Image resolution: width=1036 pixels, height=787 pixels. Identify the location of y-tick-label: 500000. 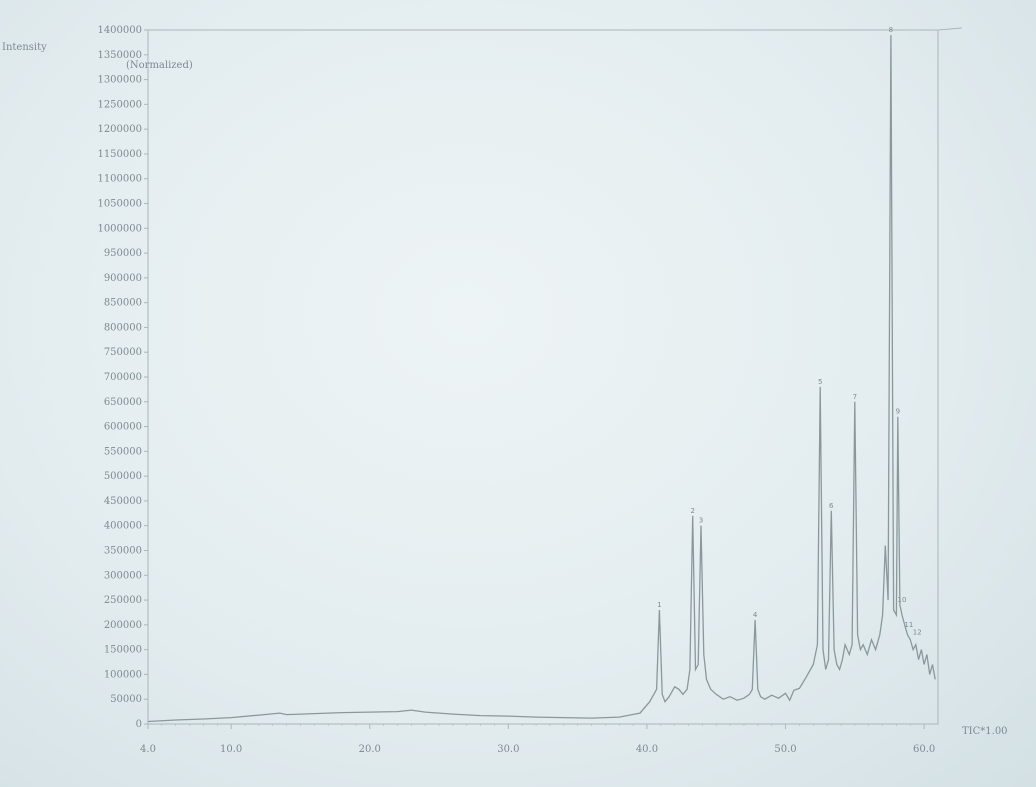
(123, 476).